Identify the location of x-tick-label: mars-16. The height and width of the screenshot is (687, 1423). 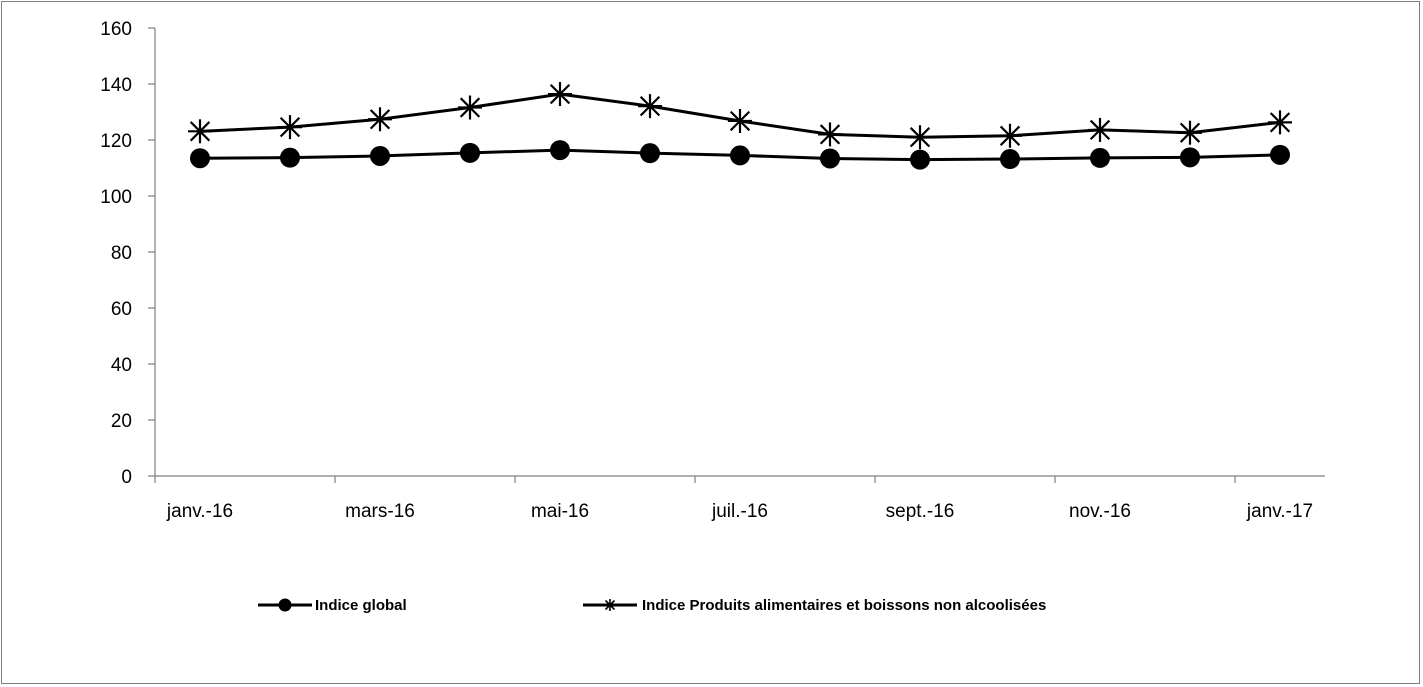
(380, 511).